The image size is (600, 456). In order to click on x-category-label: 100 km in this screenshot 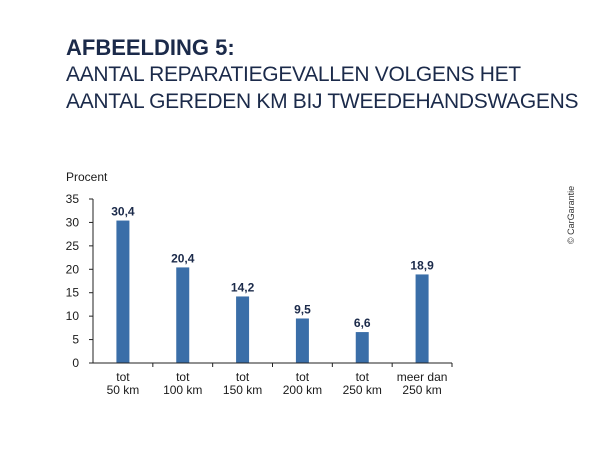, I will do `click(182, 390)`.